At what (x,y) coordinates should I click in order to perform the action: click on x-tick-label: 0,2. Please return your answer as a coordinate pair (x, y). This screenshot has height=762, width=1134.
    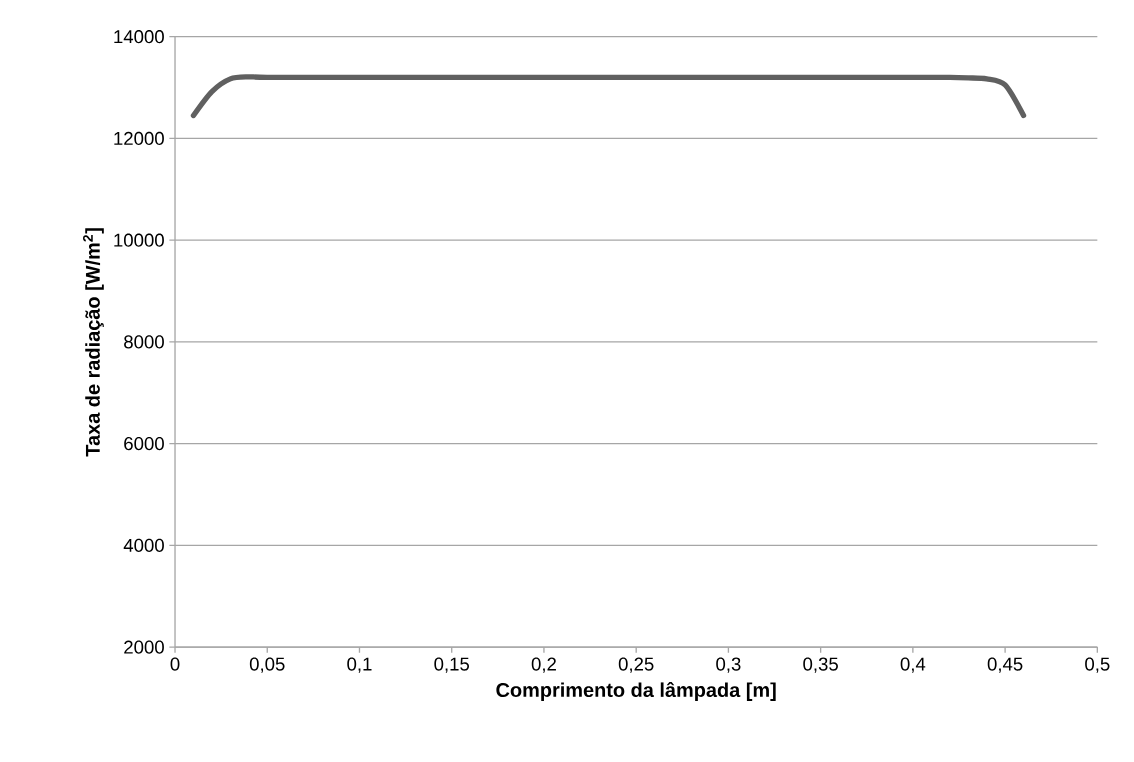
    Looking at the image, I should click on (543, 665).